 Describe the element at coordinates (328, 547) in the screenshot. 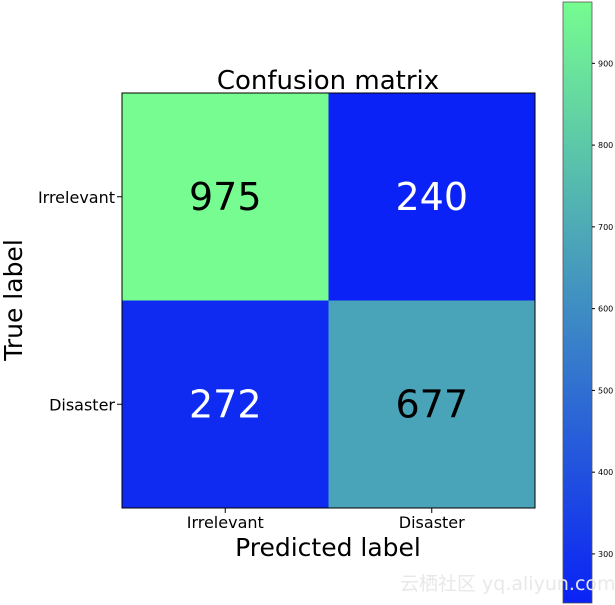

I see `x-axis-label: Predicted label` at that location.